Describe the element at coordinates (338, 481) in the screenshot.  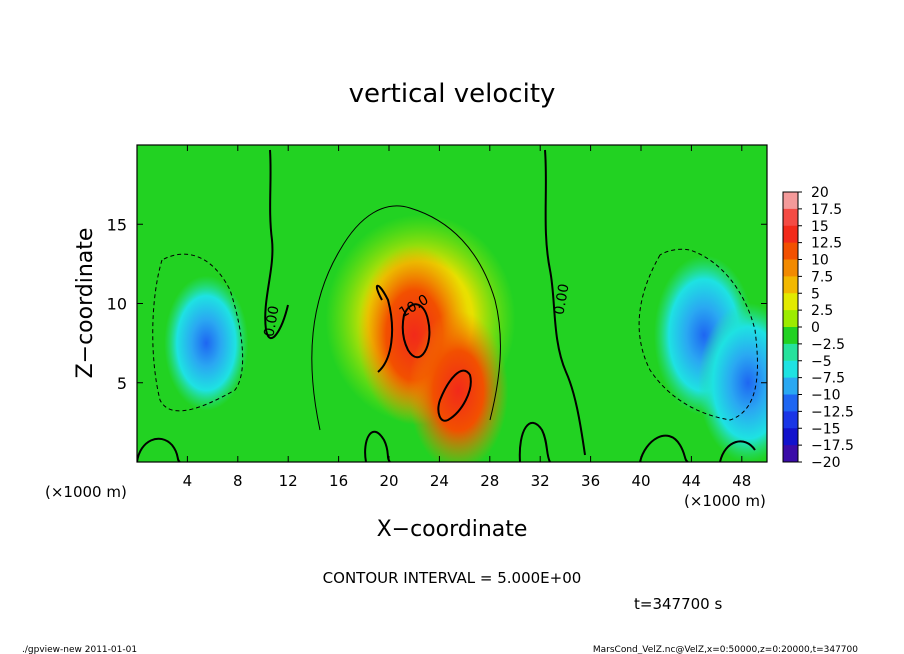
I see `x-tick-label: 16` at that location.